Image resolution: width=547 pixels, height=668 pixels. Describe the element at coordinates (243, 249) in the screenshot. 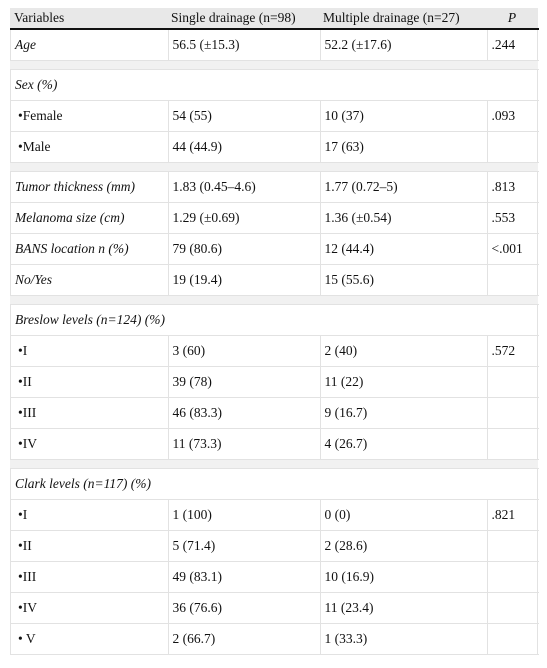

I see `single-value: 79 (80.6)` at that location.